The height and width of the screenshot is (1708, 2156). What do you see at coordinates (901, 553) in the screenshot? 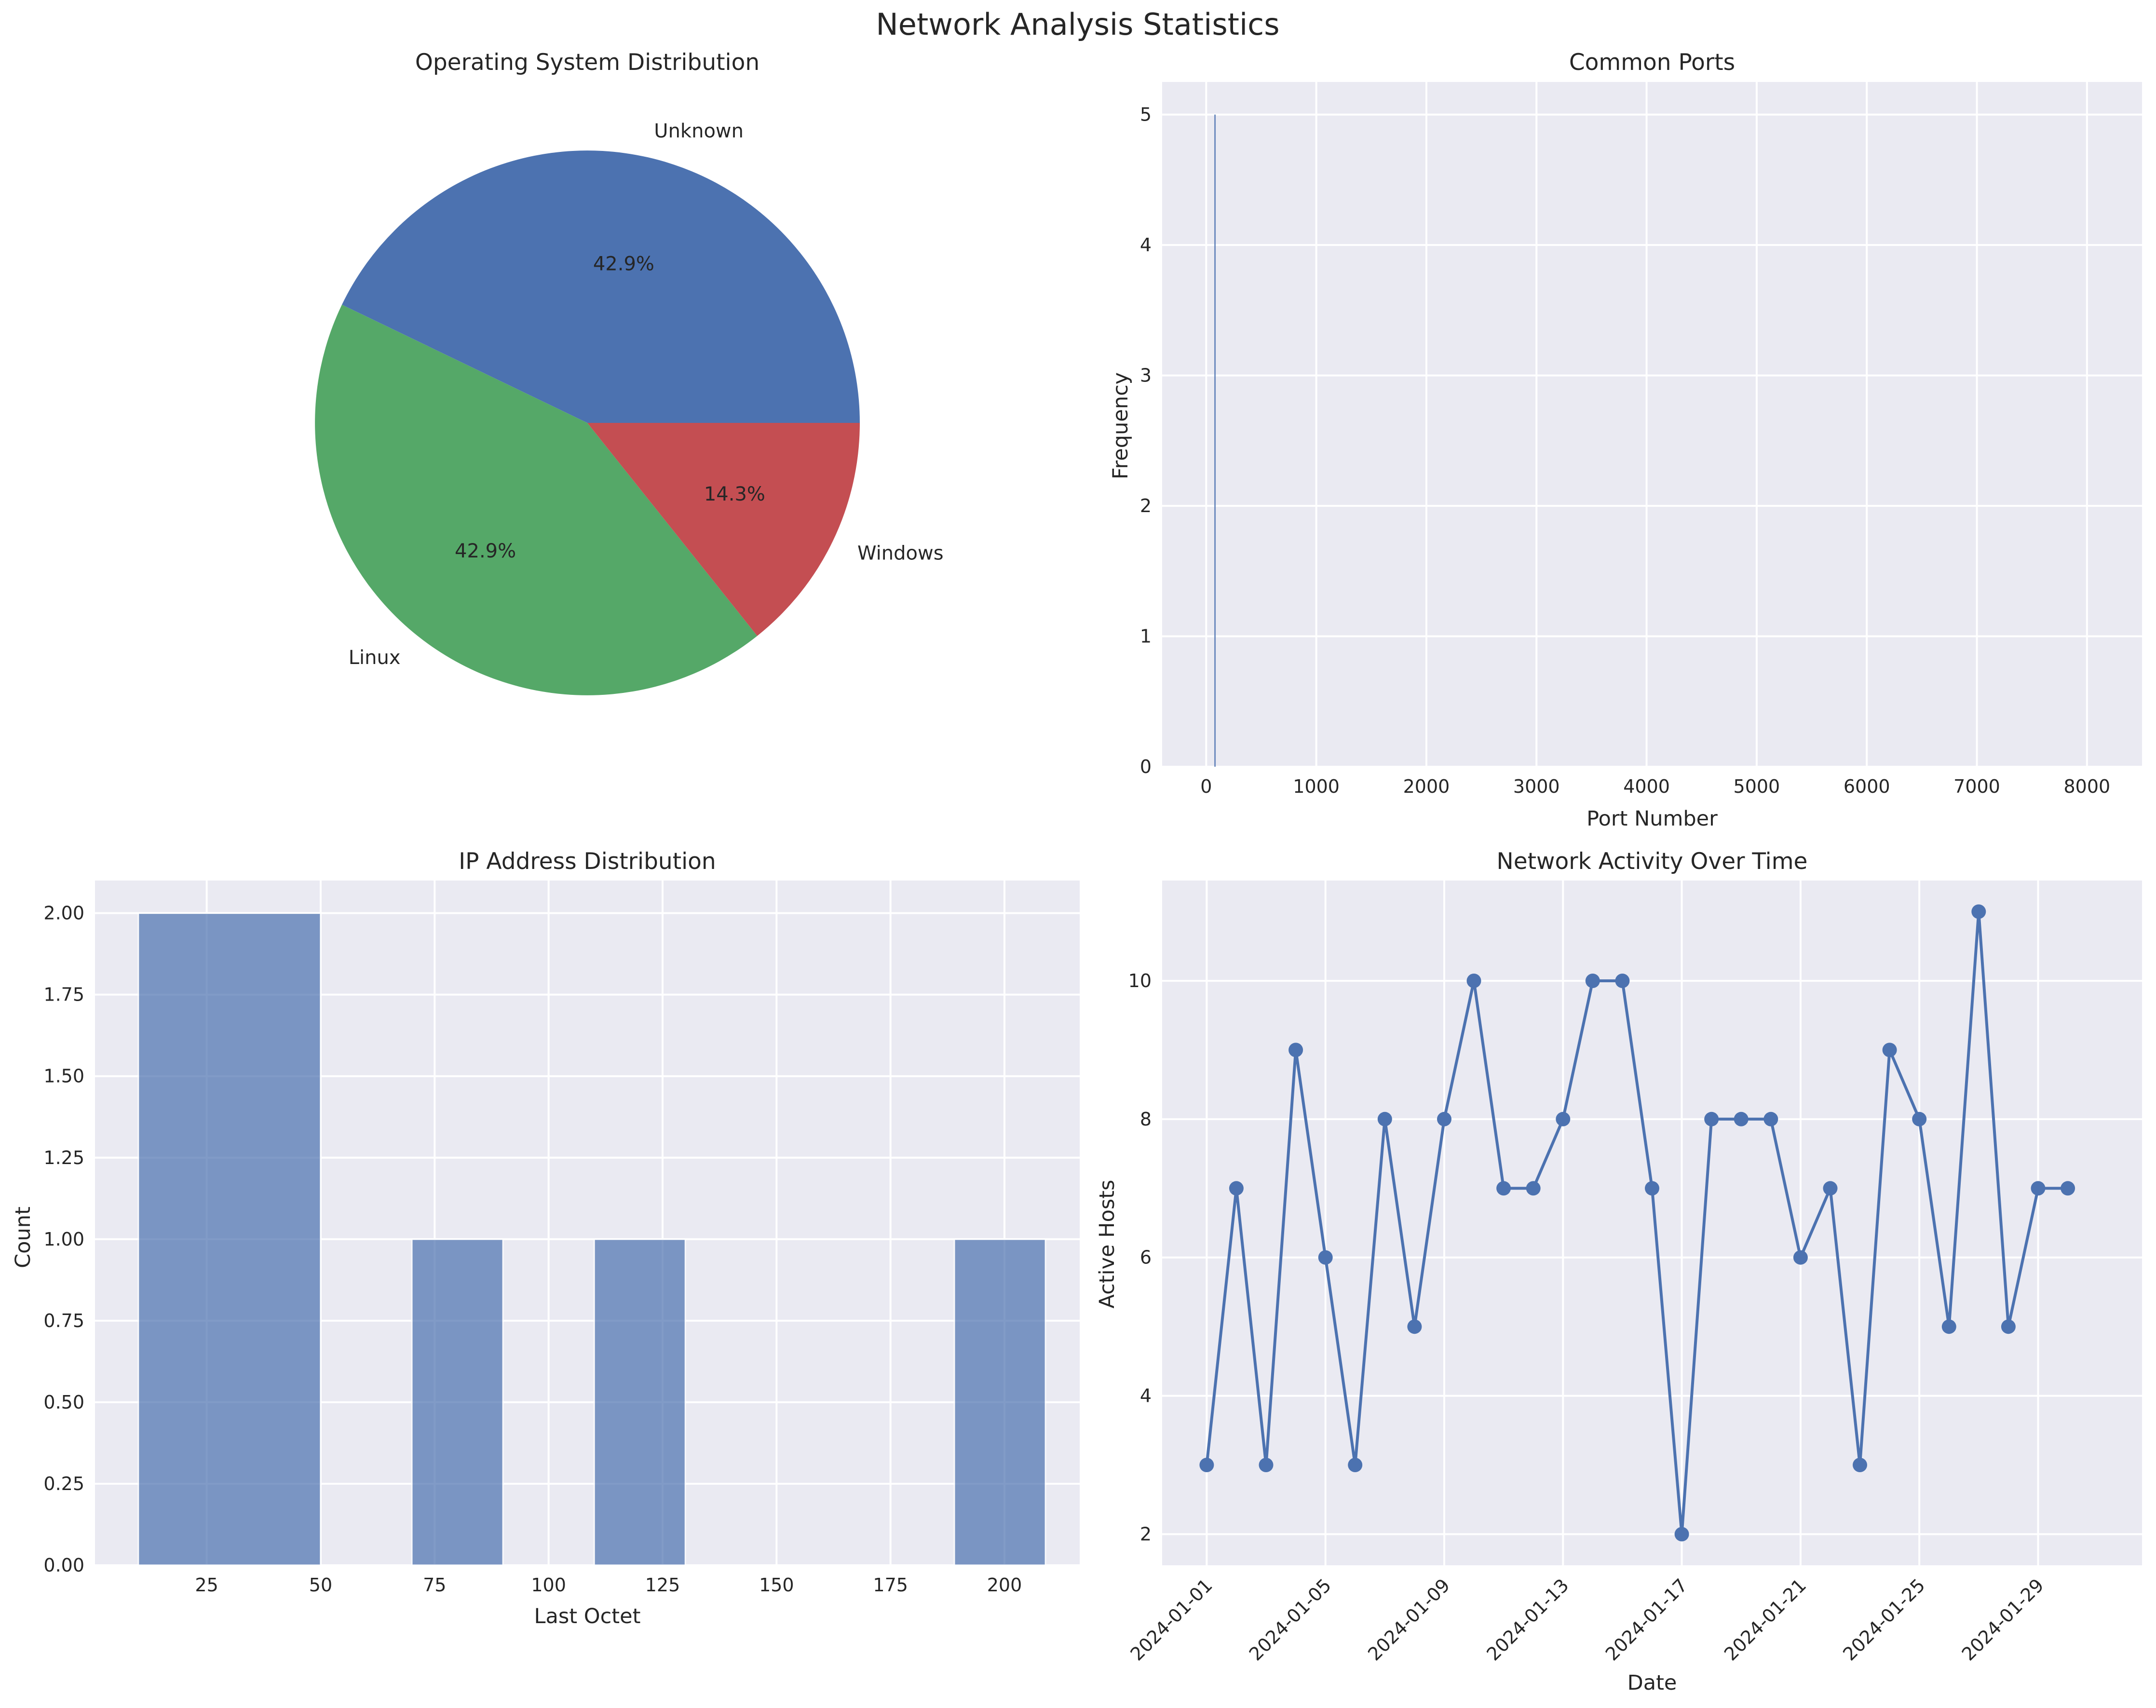
I see `pie-label-windows: Windows` at bounding box center [901, 553].